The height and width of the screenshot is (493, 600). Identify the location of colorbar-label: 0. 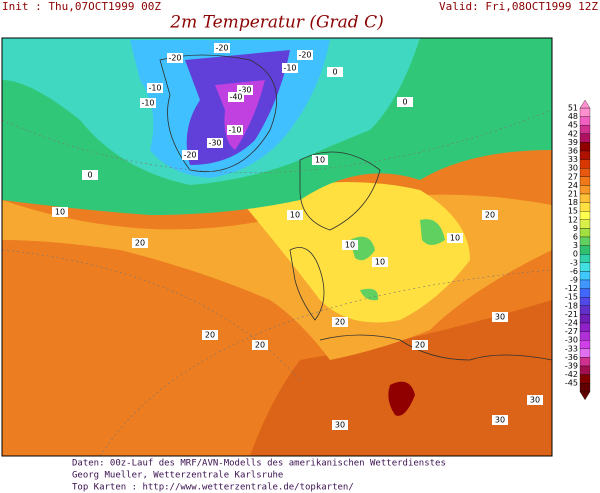
(575, 254).